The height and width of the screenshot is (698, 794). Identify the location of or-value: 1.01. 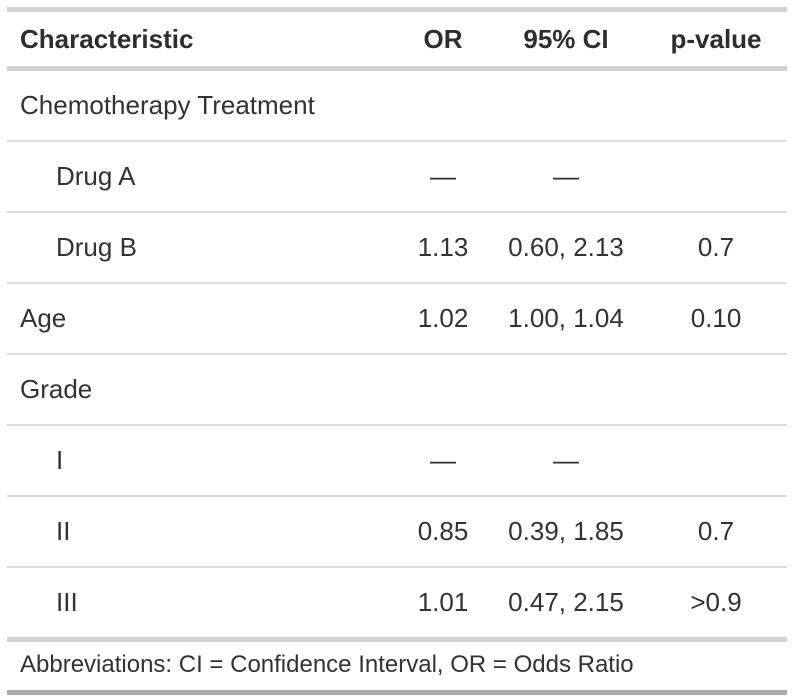
(443, 603).